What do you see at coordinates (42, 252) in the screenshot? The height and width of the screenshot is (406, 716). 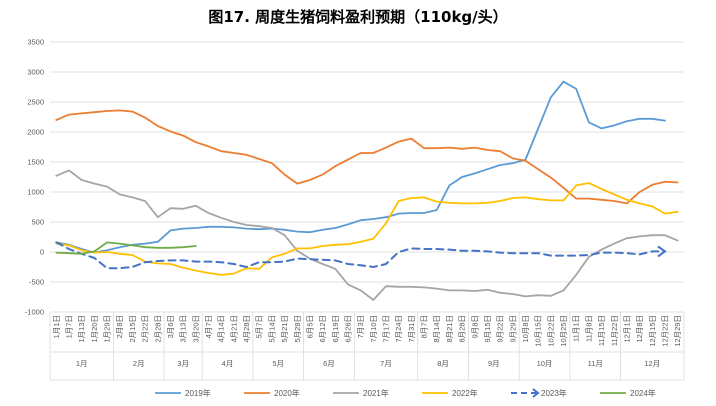 I see `y-tick-label: 0` at bounding box center [42, 252].